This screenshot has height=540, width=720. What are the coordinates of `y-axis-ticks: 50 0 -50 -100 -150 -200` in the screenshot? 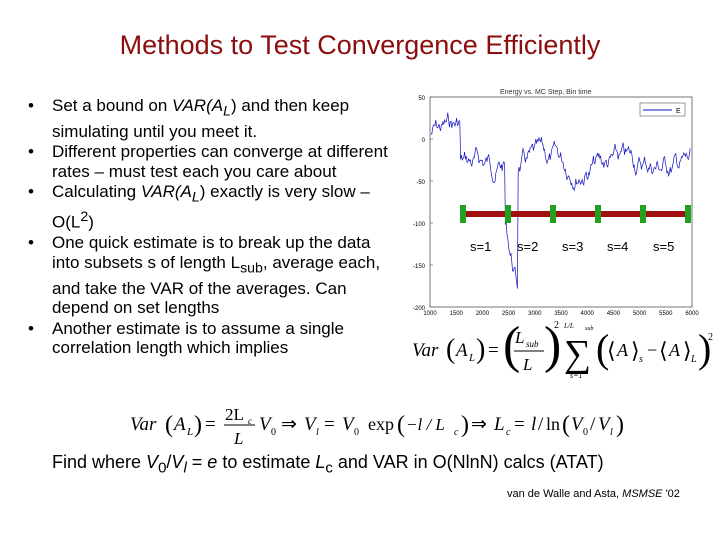 It's located at (423, 204).